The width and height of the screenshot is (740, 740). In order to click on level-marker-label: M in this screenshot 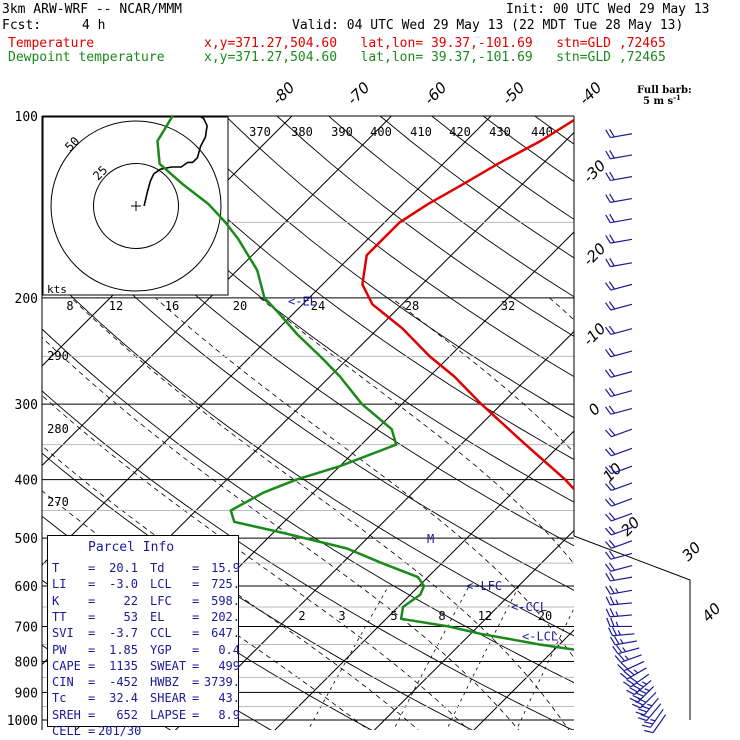, I will do `click(430, 539)`.